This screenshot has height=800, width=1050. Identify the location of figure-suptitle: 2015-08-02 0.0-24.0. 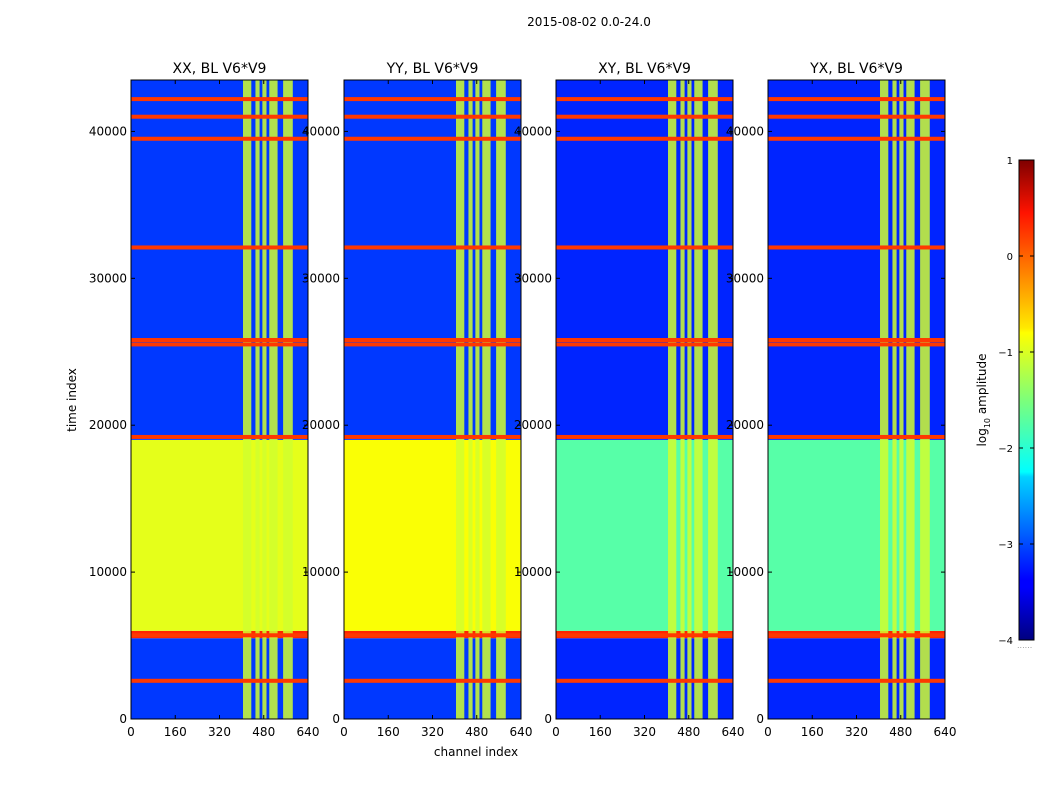
(589, 22).